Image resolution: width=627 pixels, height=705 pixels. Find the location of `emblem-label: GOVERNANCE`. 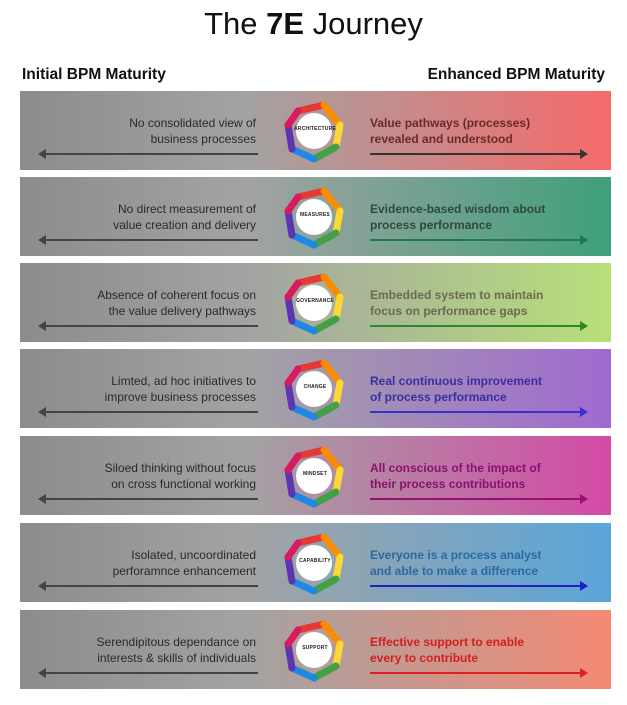

emblem-label: GOVERNANCE is located at coordinates (315, 301).